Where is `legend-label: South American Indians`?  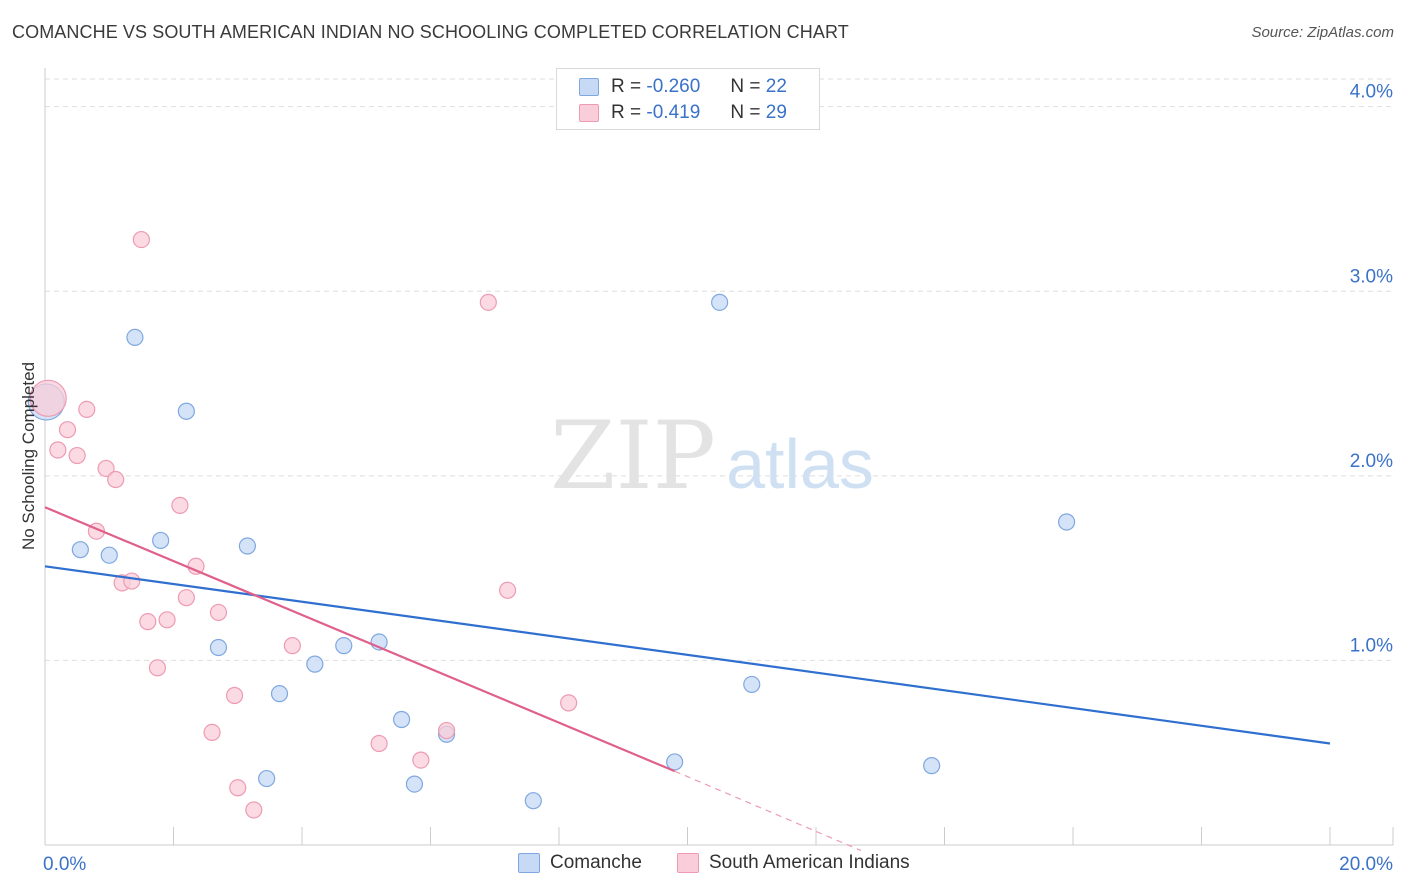
legend-label: South American Indians is located at coordinates (809, 862).